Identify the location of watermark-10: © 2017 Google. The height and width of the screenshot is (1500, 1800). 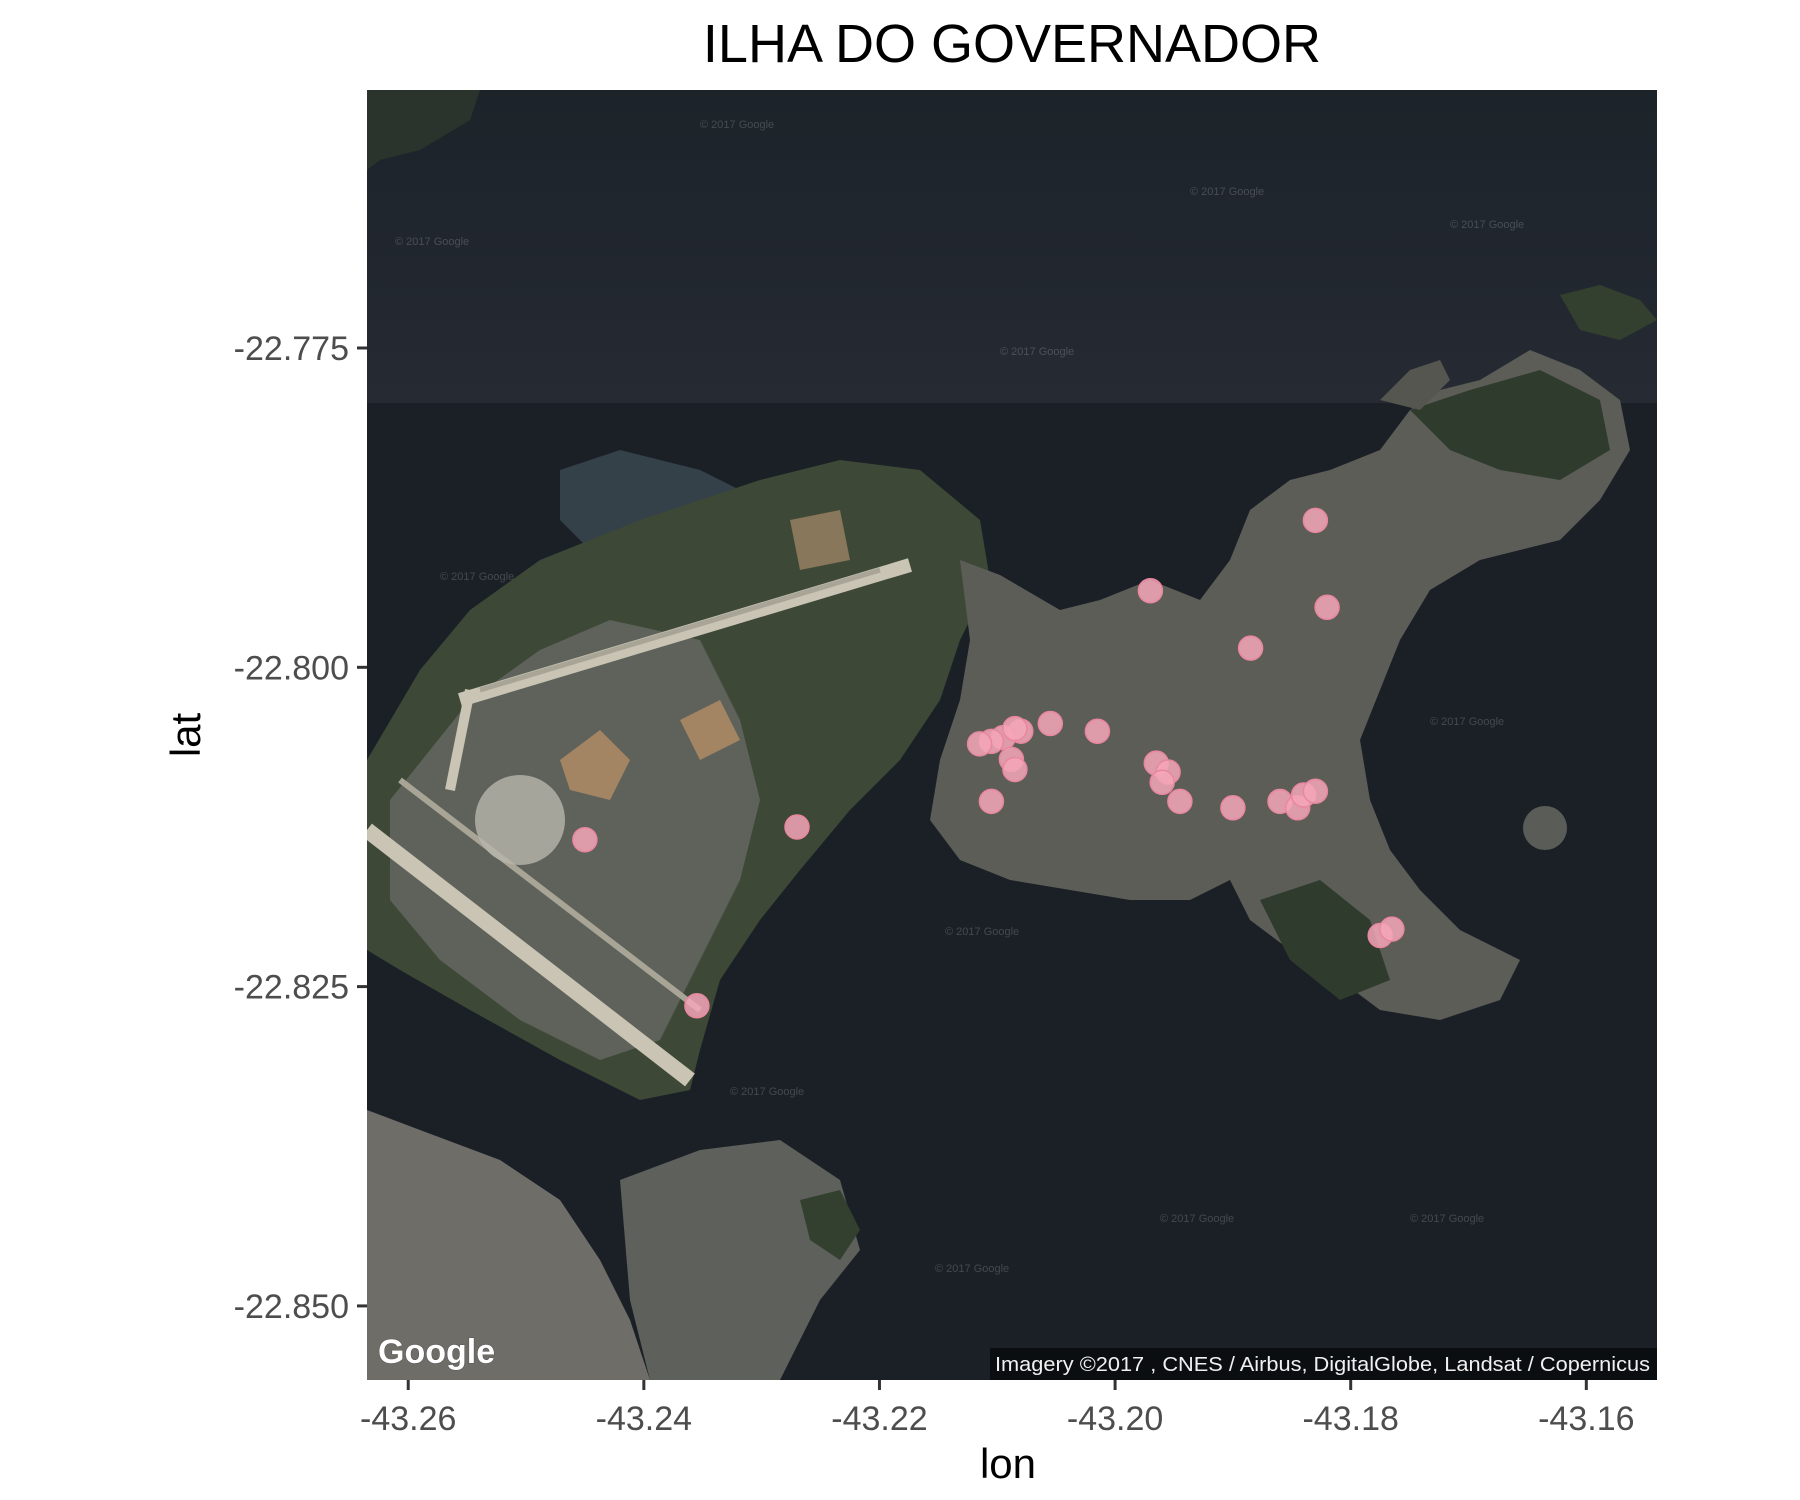
(1197, 1219).